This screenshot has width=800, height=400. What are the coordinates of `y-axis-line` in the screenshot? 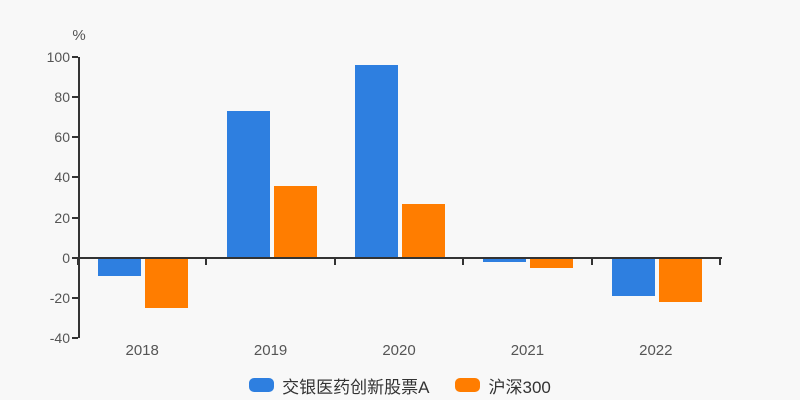 It's located at (79, 197).